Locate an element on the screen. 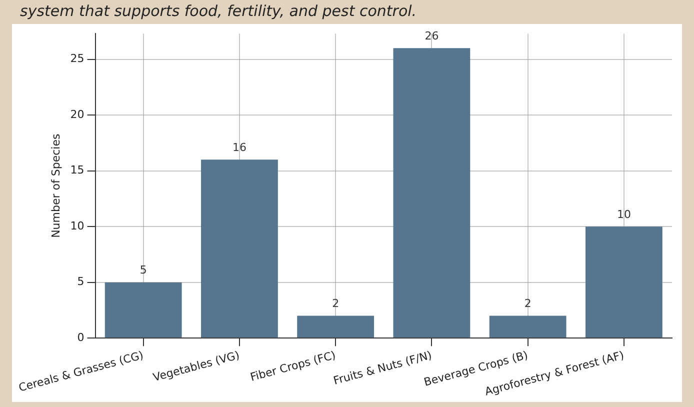  data-label: 26 is located at coordinates (431, 35).